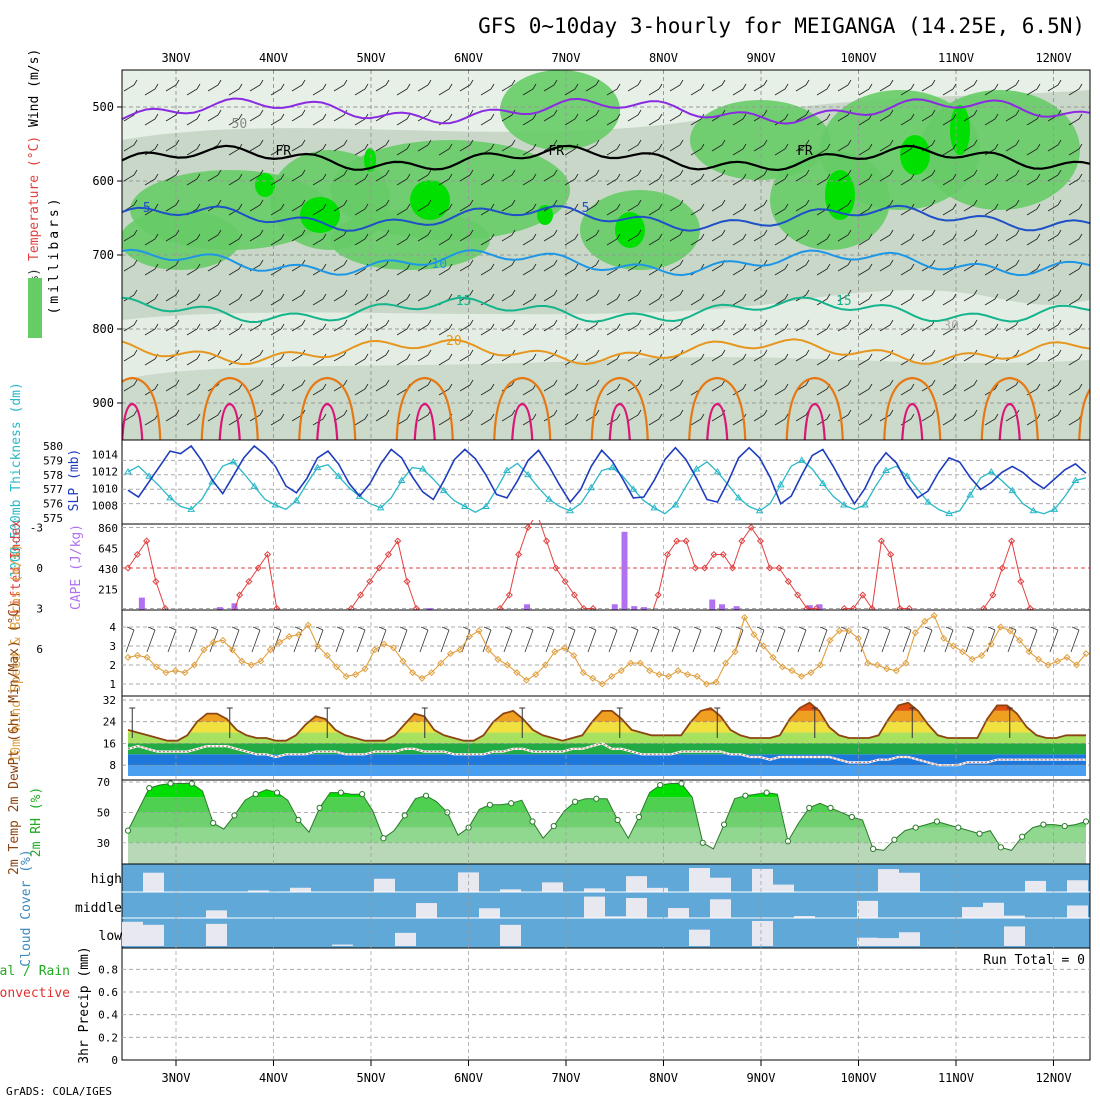 Image resolution: width=1100 pixels, height=1104 pixels. Describe the element at coordinates (103, 329) in the screenshot. I see `y-tick-label: 800` at that location.